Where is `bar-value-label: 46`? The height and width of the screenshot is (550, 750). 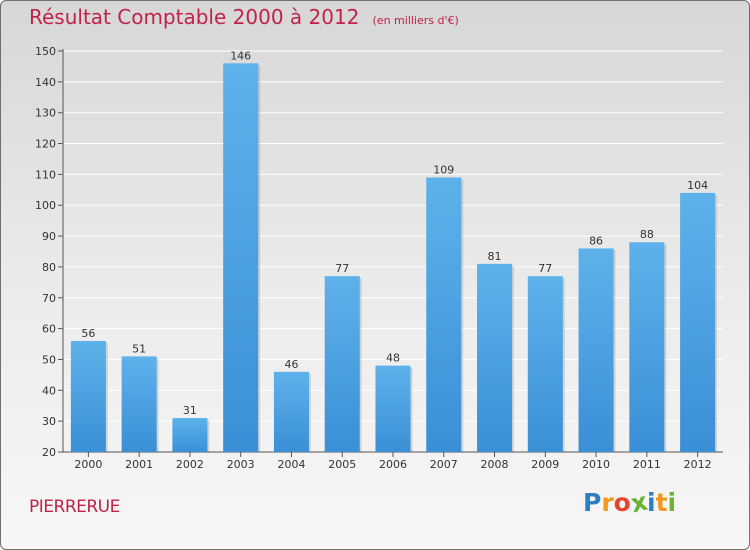 bar-value-label: 46 is located at coordinates (291, 364).